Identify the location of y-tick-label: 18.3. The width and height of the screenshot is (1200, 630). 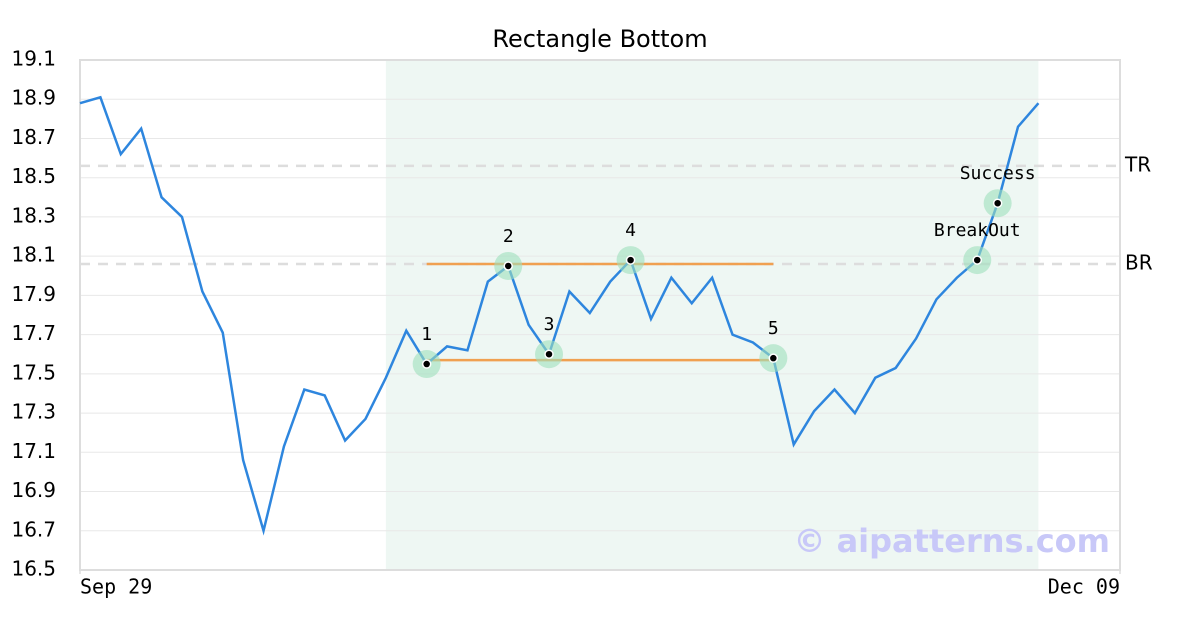
(33, 215).